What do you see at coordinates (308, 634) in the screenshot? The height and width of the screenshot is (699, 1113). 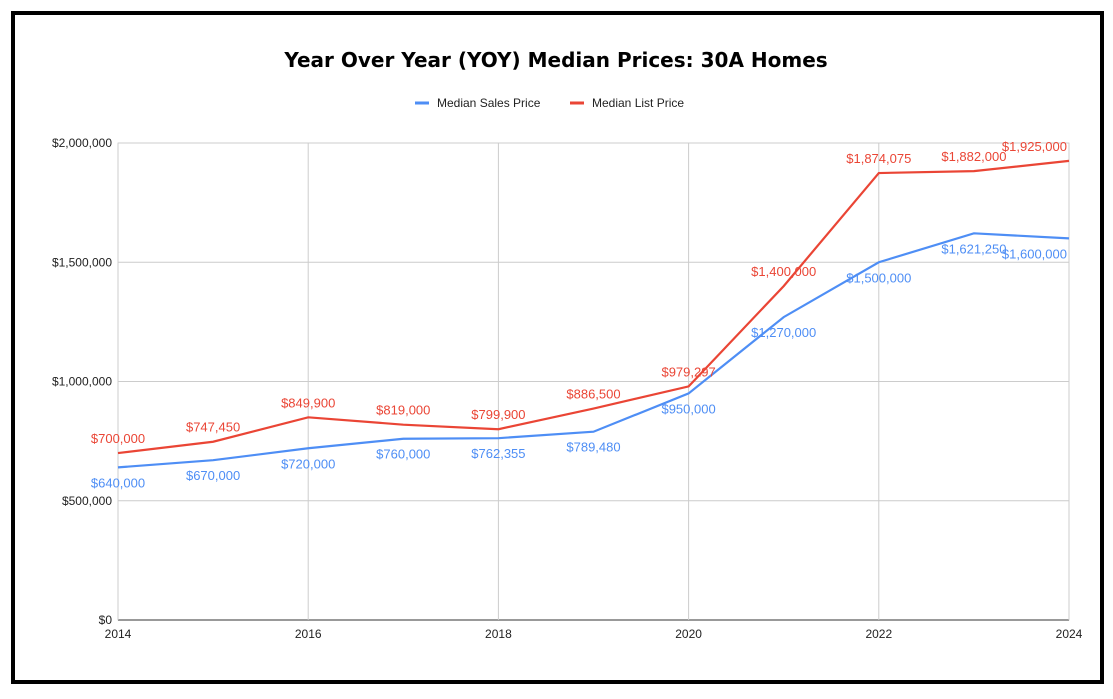 I see `x-tick-label: 2016` at bounding box center [308, 634].